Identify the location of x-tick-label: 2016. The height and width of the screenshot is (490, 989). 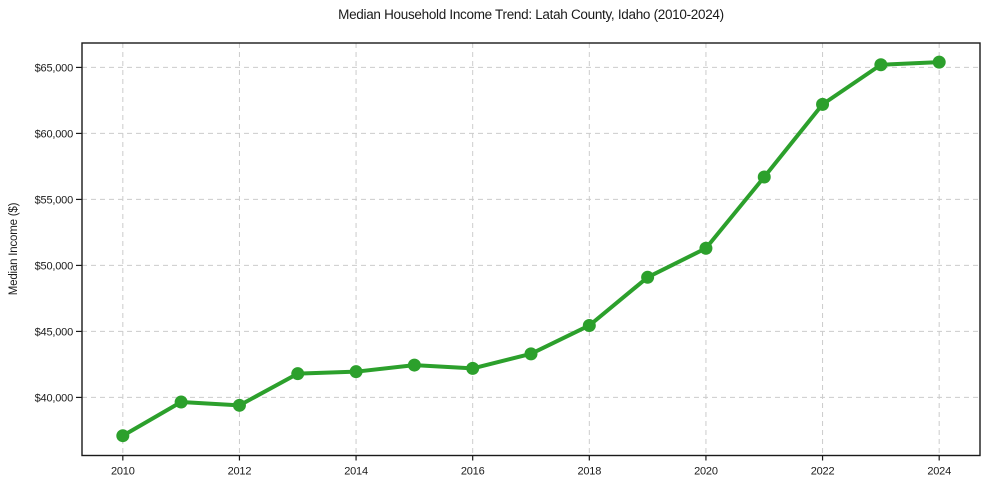
(473, 472).